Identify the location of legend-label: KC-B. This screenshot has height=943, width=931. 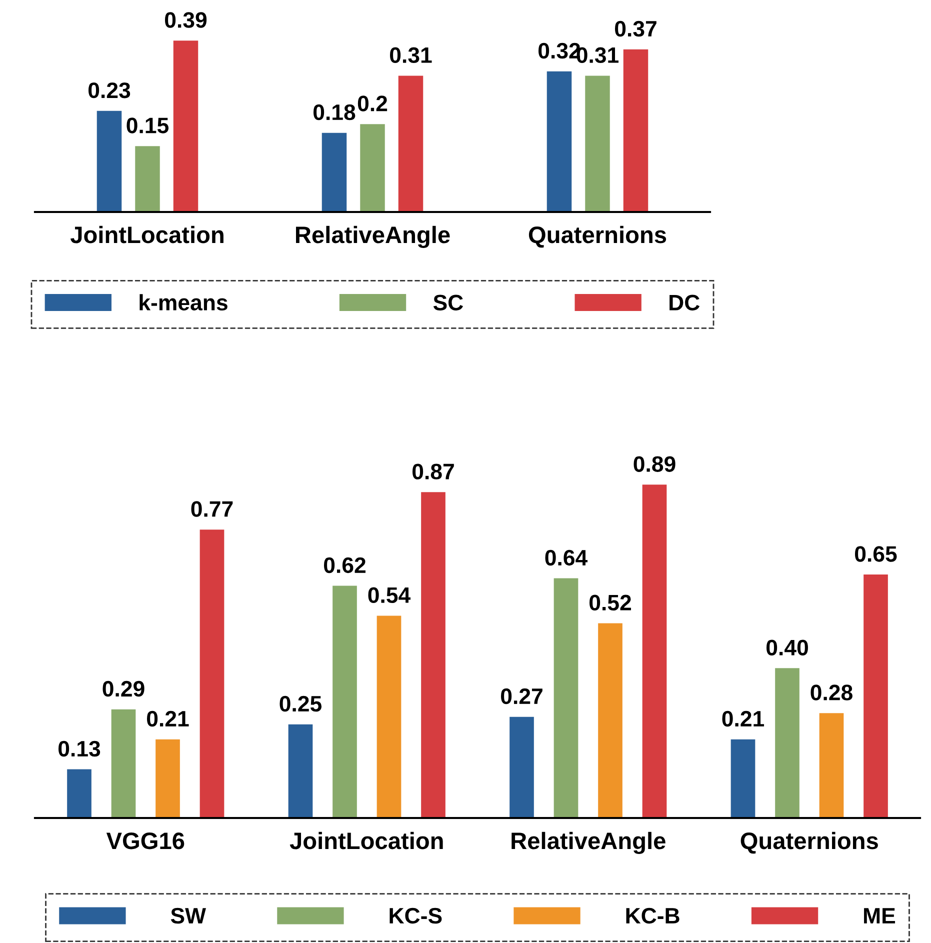
(653, 916).